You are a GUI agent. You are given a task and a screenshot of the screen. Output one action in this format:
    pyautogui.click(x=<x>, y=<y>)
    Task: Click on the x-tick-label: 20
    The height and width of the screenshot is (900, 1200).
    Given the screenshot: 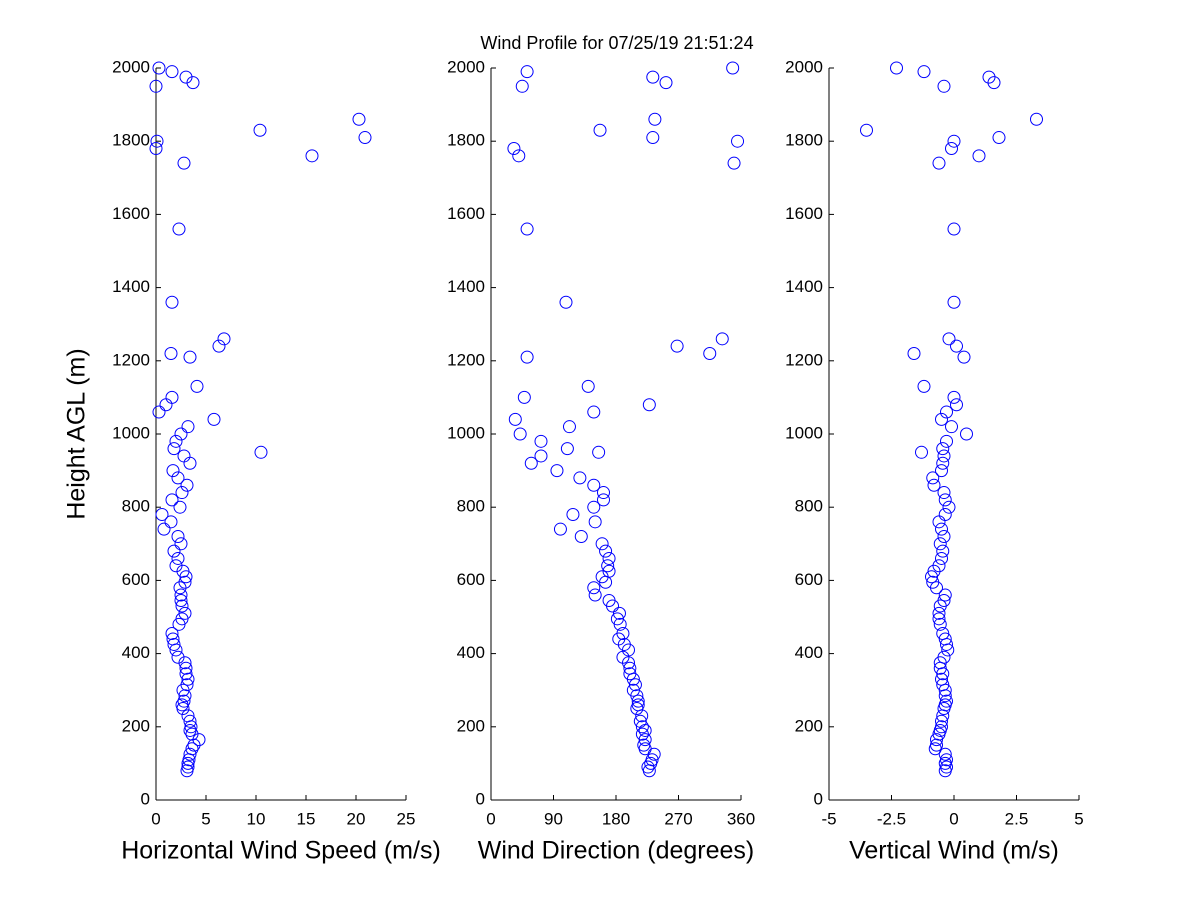 What is the action you would take?
    pyautogui.click(x=356, y=818)
    